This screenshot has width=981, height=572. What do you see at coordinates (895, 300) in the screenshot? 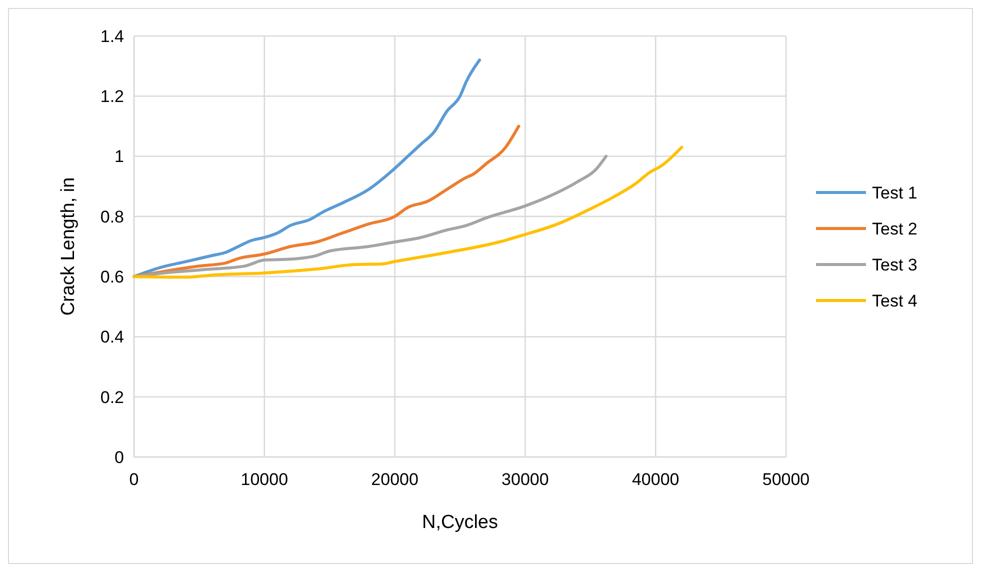
I see `legend-label: Test 4` at bounding box center [895, 300].